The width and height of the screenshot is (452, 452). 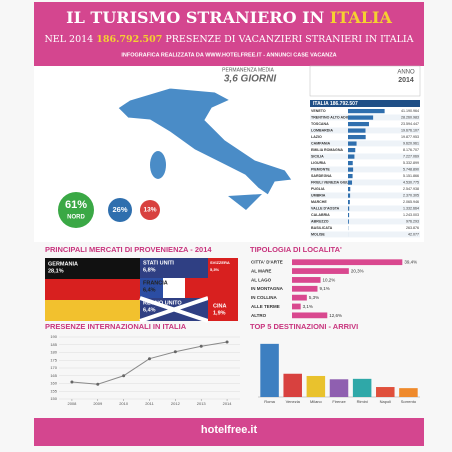 I want to click on category-label: CITTA' D'ARTE, so click(x=267, y=262).